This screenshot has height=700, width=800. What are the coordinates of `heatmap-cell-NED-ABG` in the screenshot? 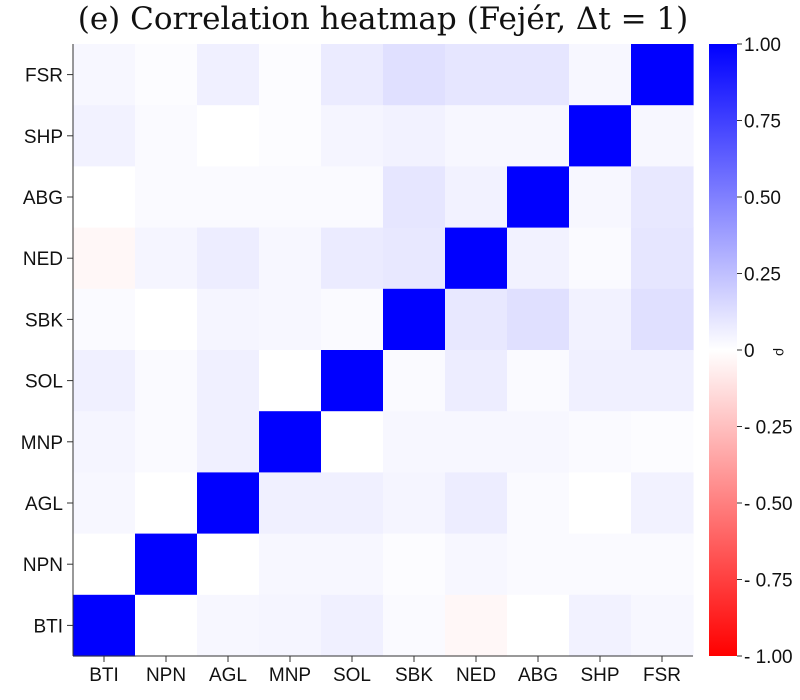 It's located at (538, 258).